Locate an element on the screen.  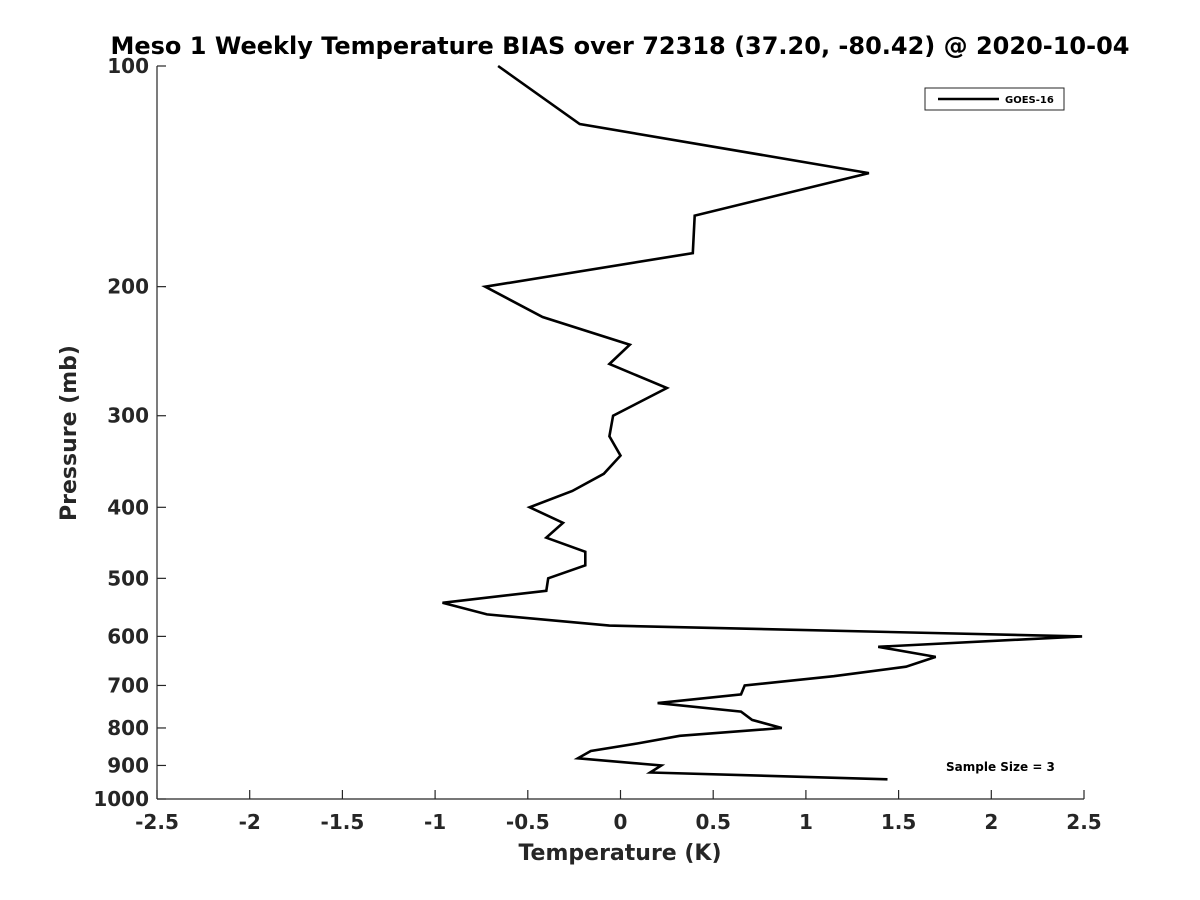
y-tick-label: 800 is located at coordinates (128, 728).